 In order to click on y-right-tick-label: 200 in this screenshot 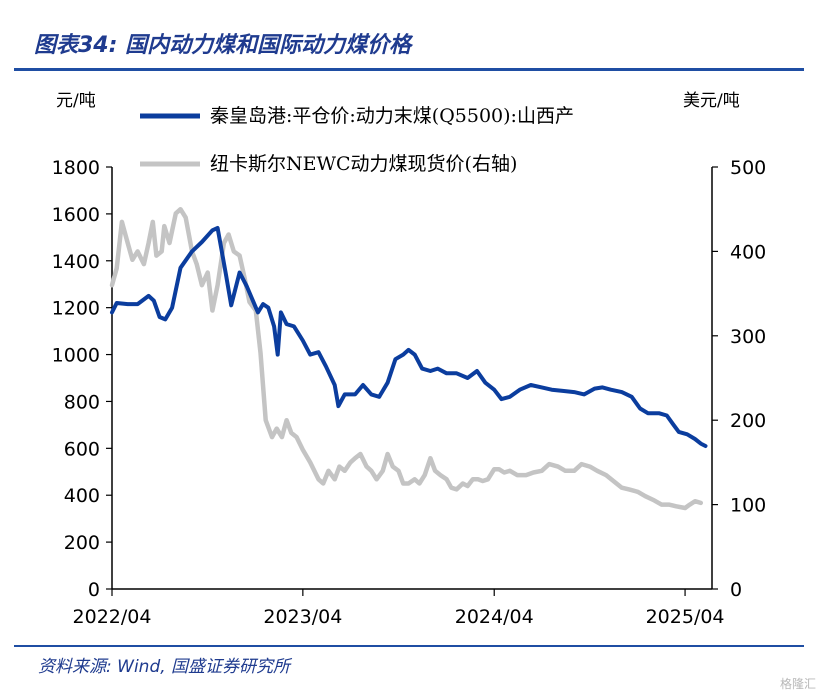, I will do `click(748, 421)`.